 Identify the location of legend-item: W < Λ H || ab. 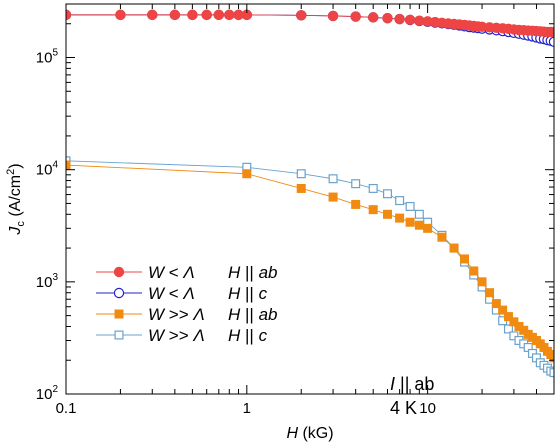
(186, 272).